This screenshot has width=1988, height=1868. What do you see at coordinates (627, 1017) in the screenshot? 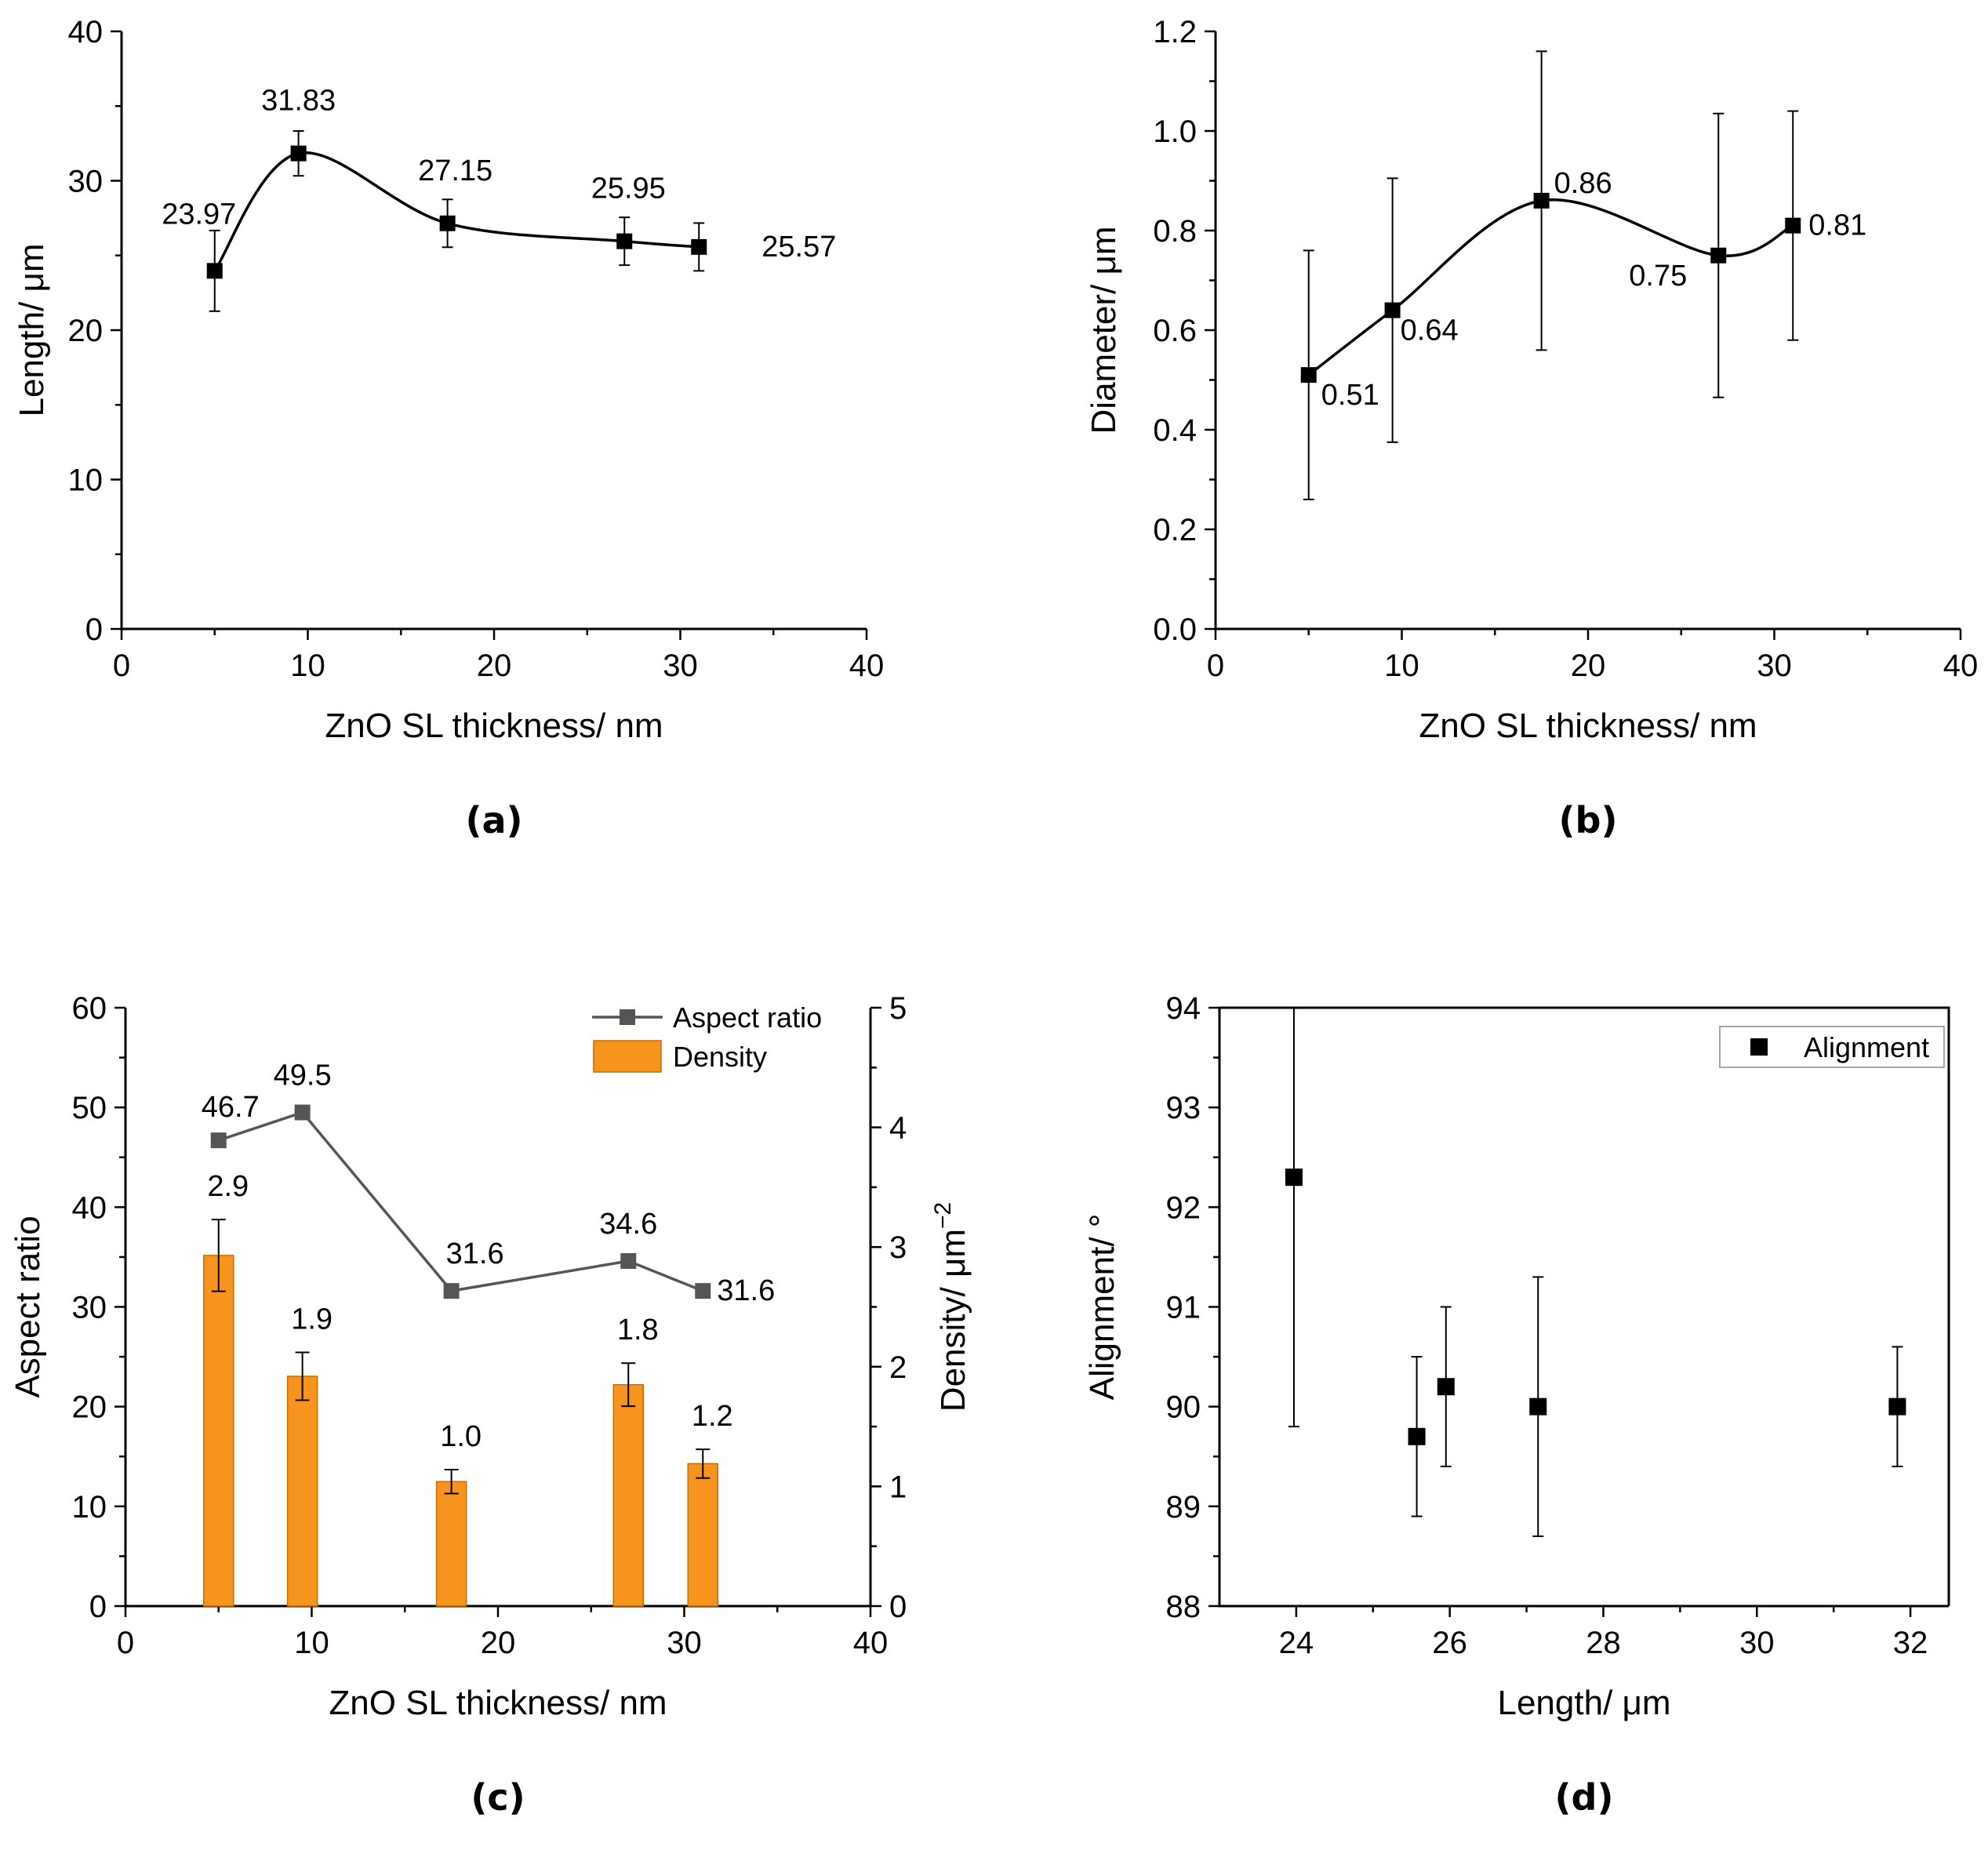
I see `legend-aspect-ratio-marker` at bounding box center [627, 1017].